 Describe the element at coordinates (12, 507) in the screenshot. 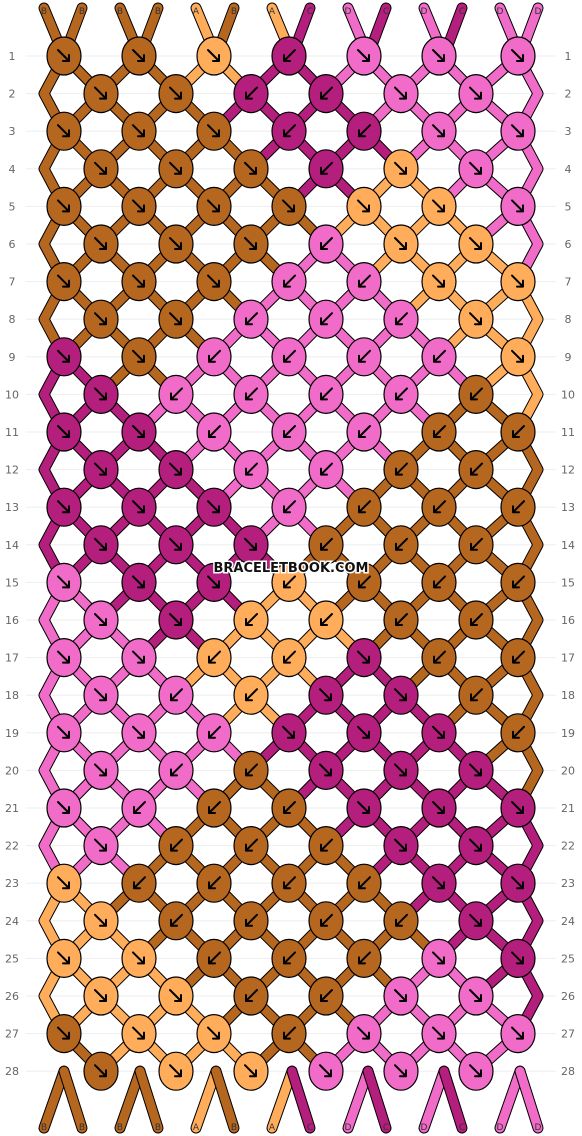

I see `row-number-left: 13` at that location.